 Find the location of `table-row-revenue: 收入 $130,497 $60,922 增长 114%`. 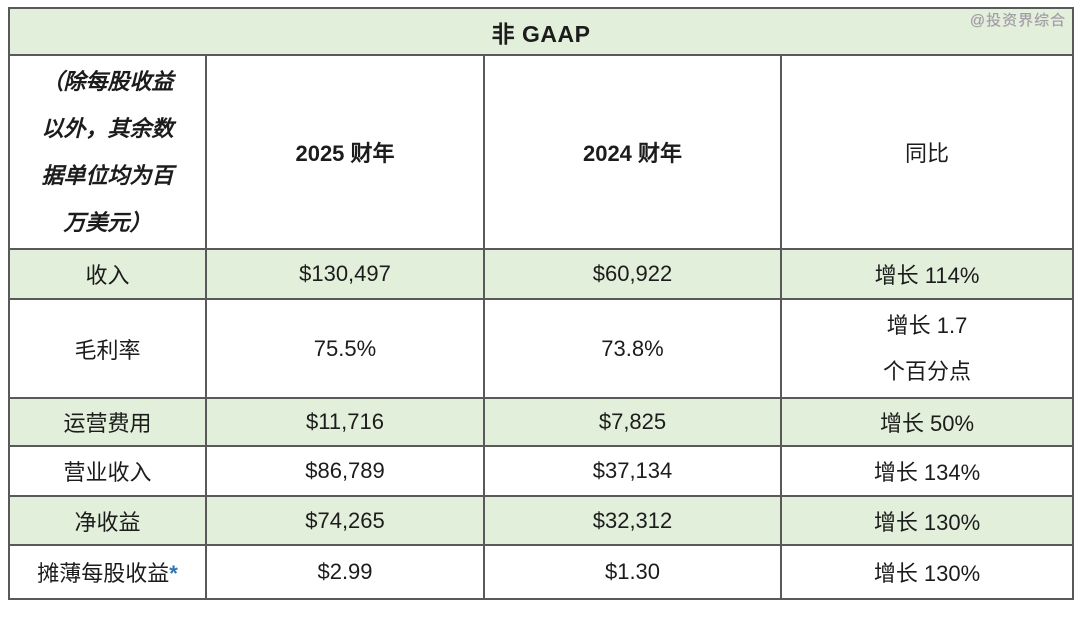

table-row-revenue: 收入 $130,497 $60,922 增长 114% is located at coordinates (541, 274).